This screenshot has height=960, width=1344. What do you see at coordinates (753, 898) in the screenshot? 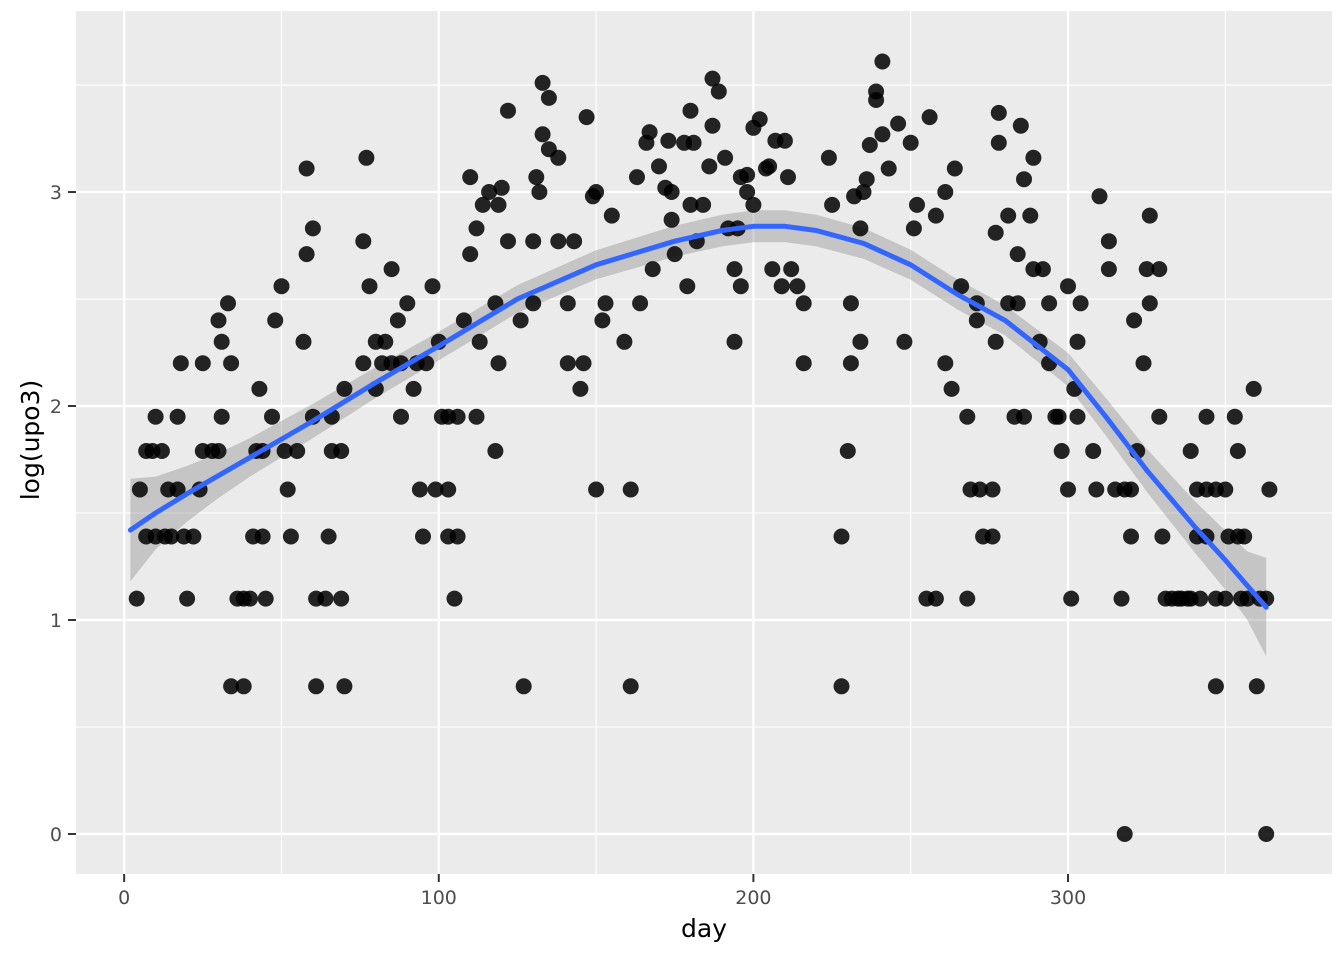
I see `x-axis-tick-label: 200` at bounding box center [753, 898].